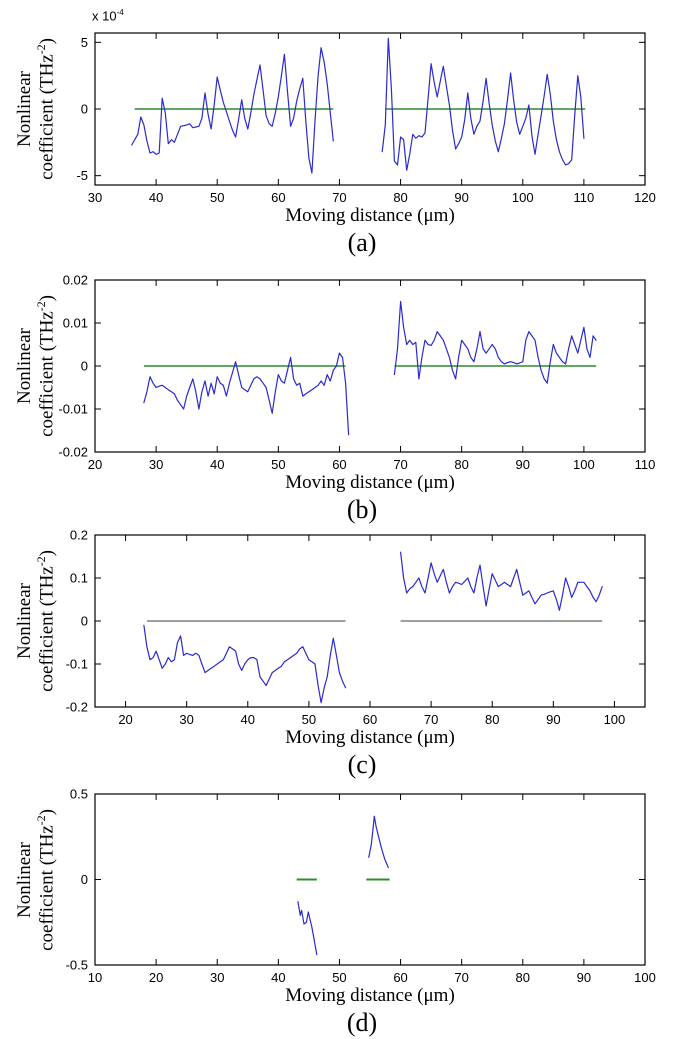  Describe the element at coordinates (79, 535) in the screenshot. I see `y-tick-label: 0.2` at that location.